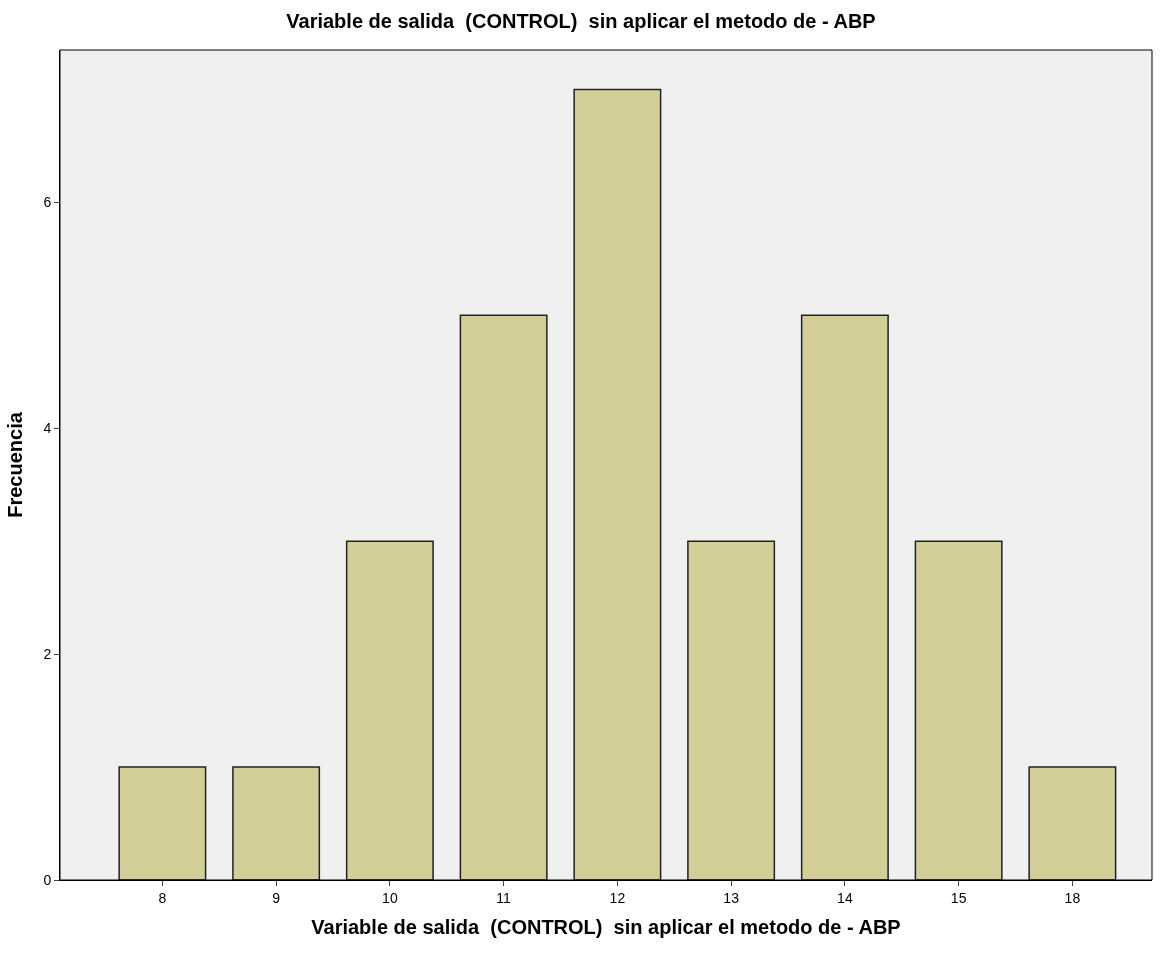  Describe the element at coordinates (581, 21) in the screenshot. I see `chart-title: Variable de salida (CONTROL) sin aplicar el metodo de - ABP` at that location.